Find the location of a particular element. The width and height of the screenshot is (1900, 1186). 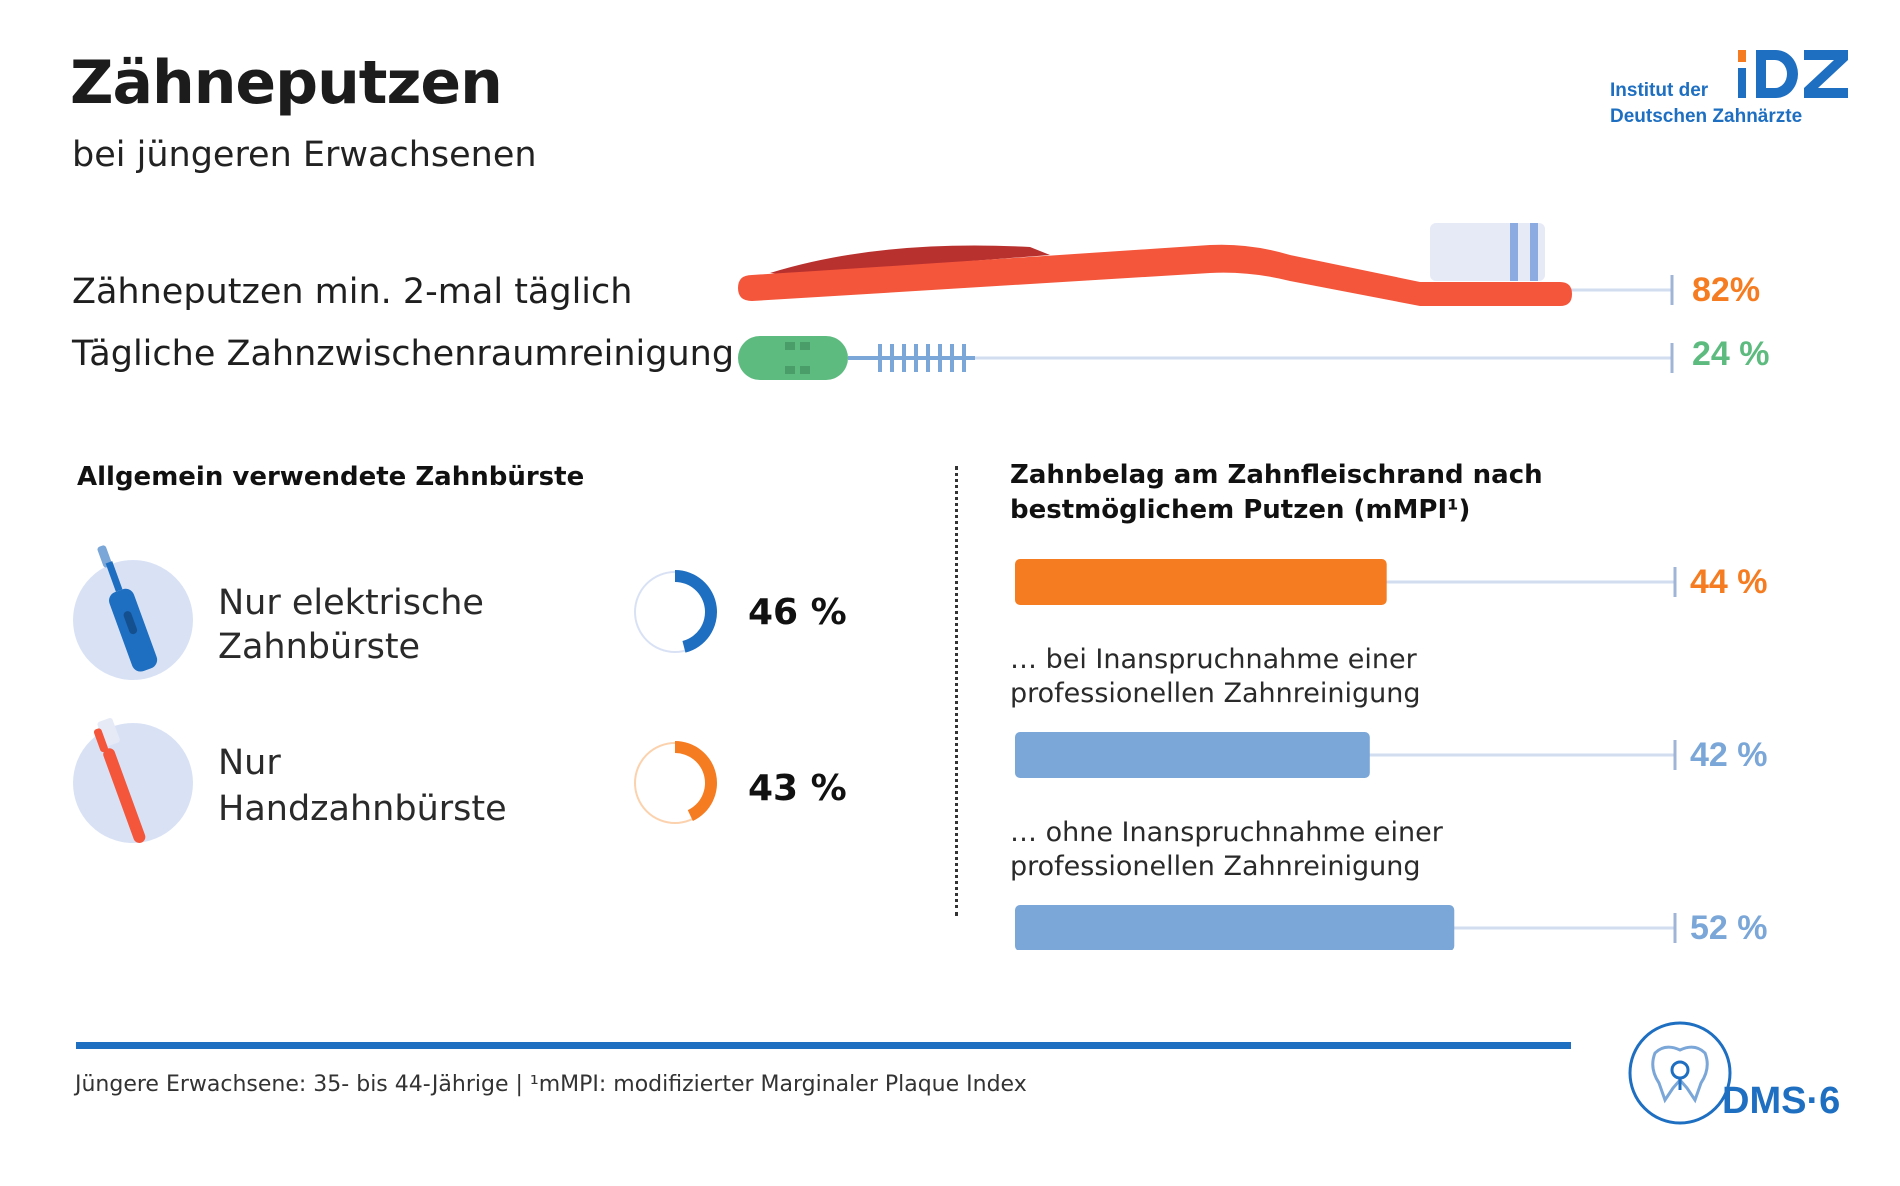

interdental-bar is located at coordinates (1206, 358).